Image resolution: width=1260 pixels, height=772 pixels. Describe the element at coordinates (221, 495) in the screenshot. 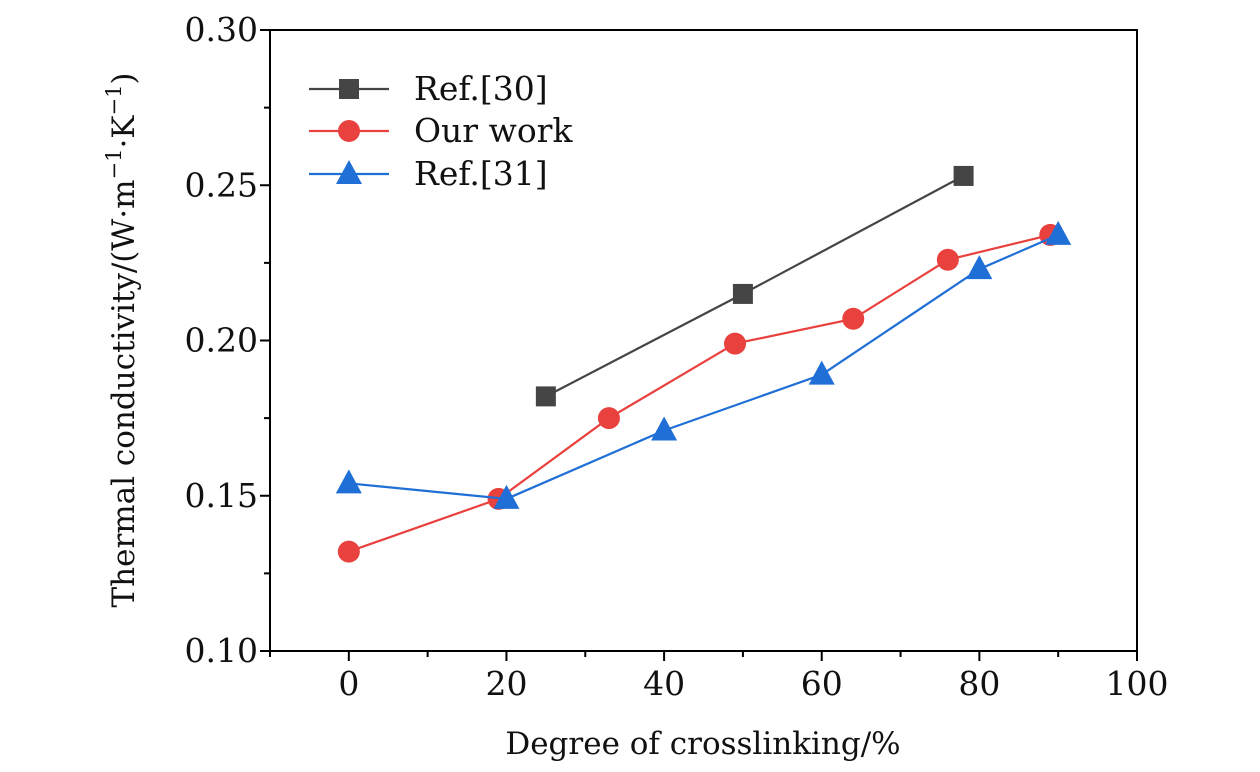

I see `y-tick-label-1: 0.15` at that location.